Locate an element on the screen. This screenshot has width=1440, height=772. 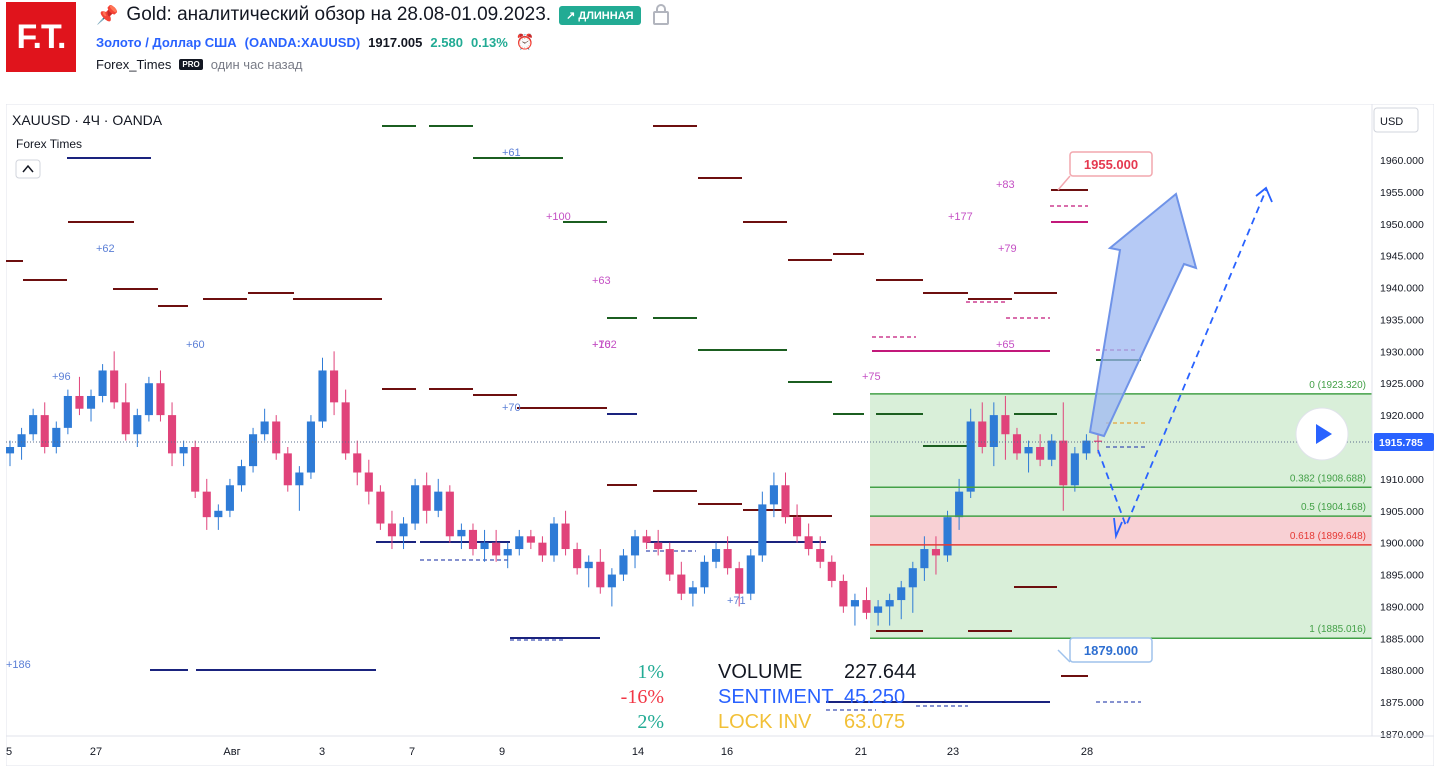
y-tick-label: 1950.000 is located at coordinates (1402, 225).